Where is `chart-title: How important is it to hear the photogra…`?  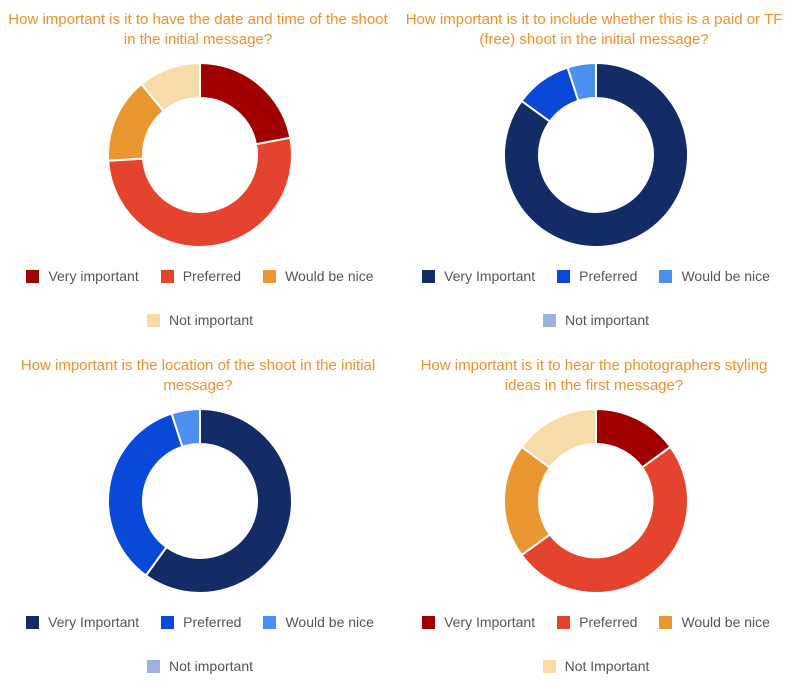
chart-title: How important is it to hear the photogra… is located at coordinates (594, 375).